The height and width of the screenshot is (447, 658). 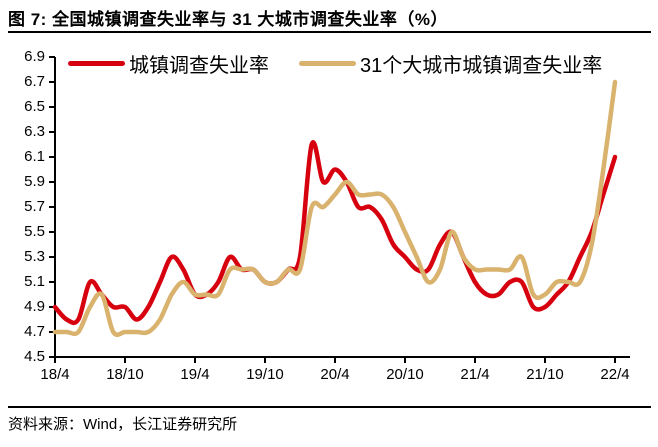 I want to click on y-tick-label: 5.5, so click(x=34, y=231).